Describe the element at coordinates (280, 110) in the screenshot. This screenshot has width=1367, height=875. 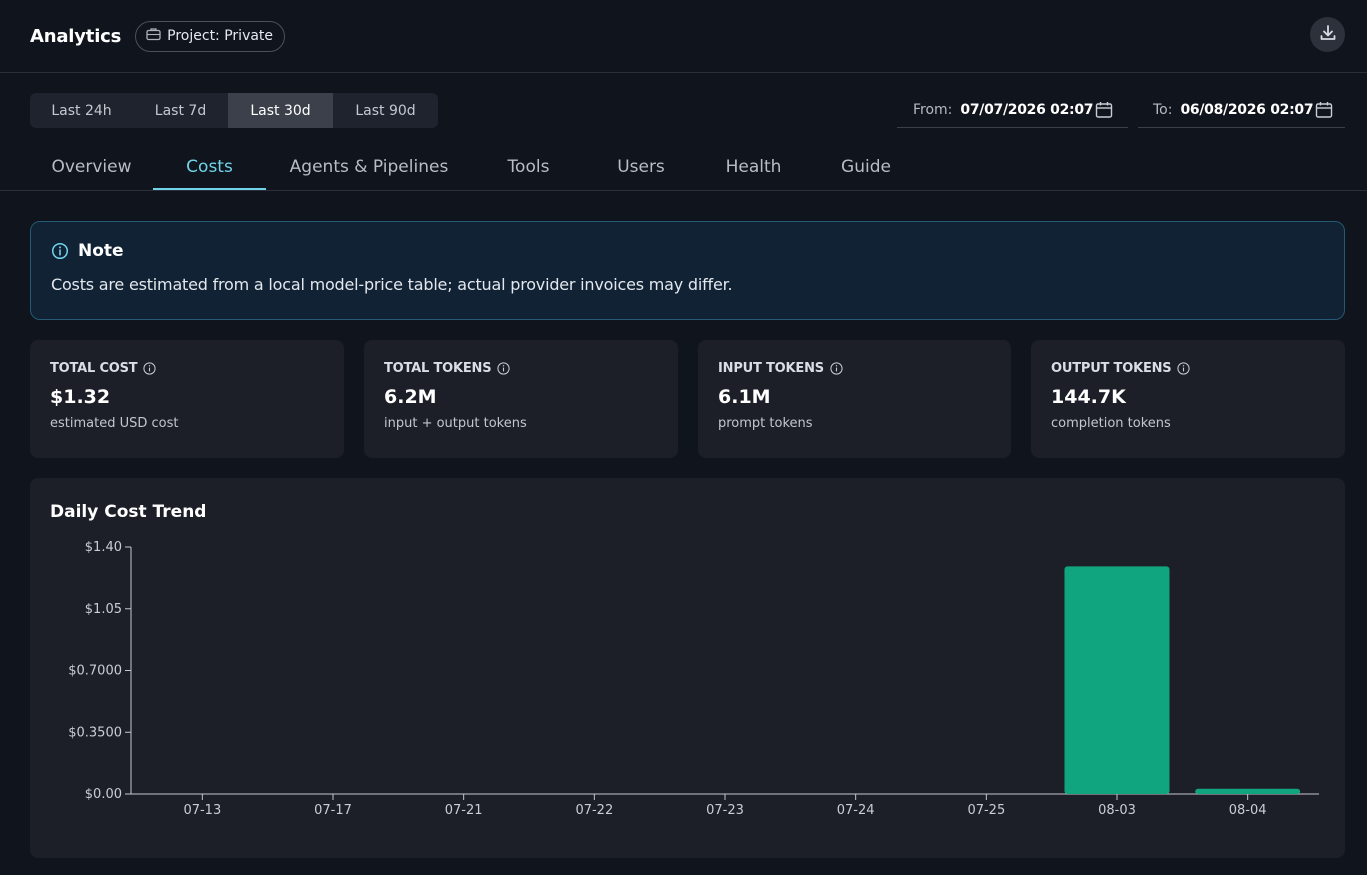
I see `range-30d-button: Last 30d` at that location.